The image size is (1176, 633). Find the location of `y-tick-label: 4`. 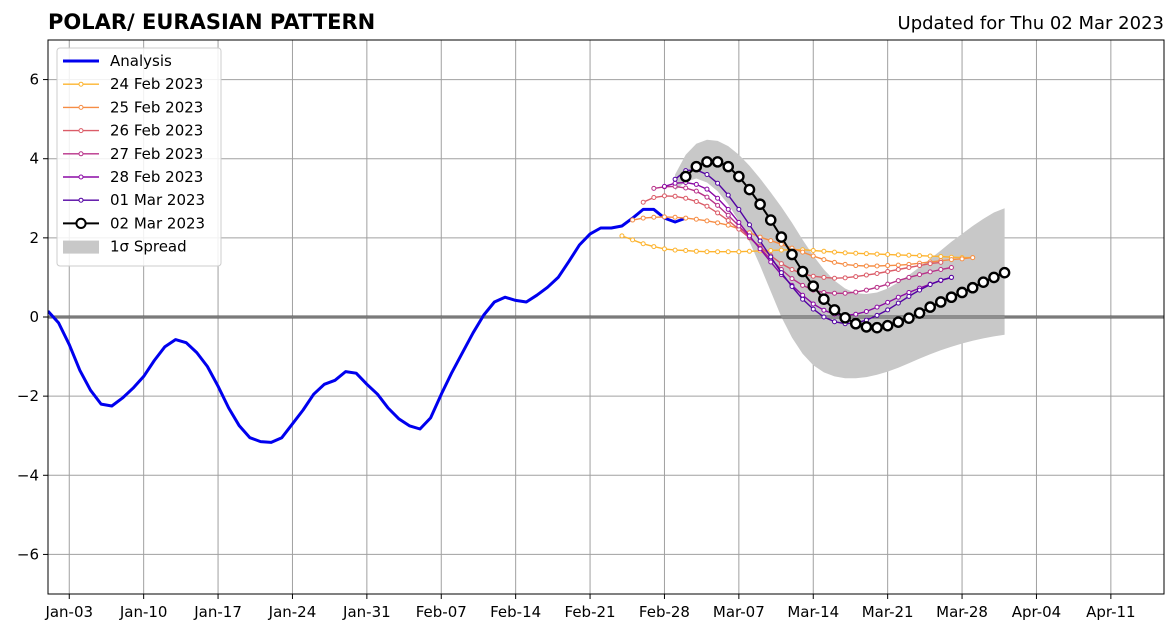

y-tick-label: 4 is located at coordinates (34, 159).